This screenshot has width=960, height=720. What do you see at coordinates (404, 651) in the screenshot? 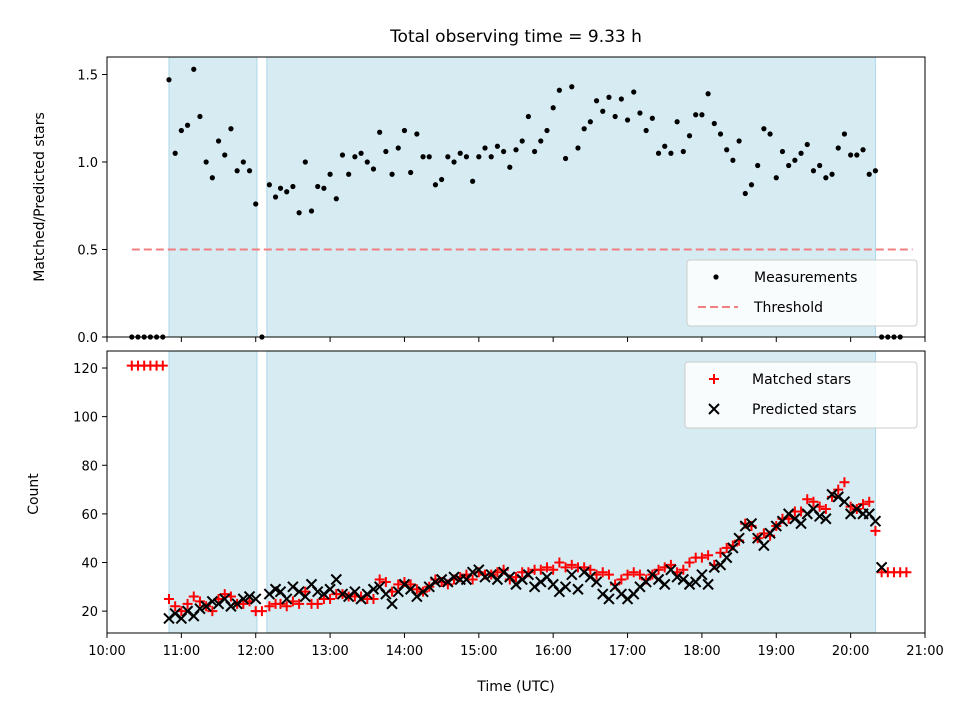
I see `x-tick-label: 14:00` at bounding box center [404, 651].